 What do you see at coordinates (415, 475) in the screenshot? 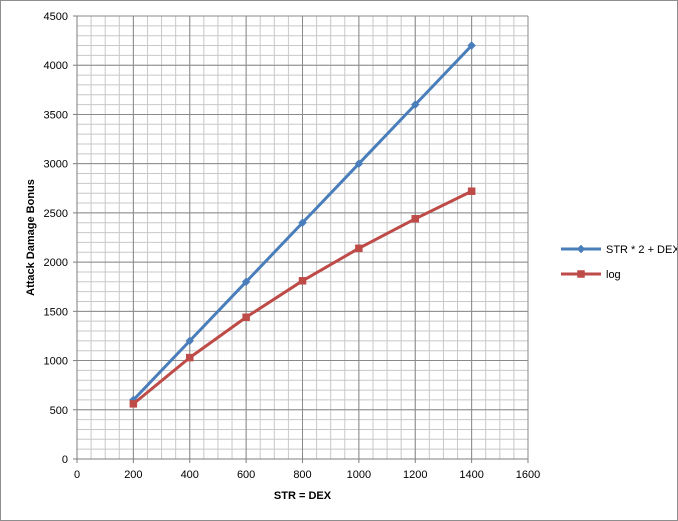
I see `x-tick-label: 1200` at bounding box center [415, 475].